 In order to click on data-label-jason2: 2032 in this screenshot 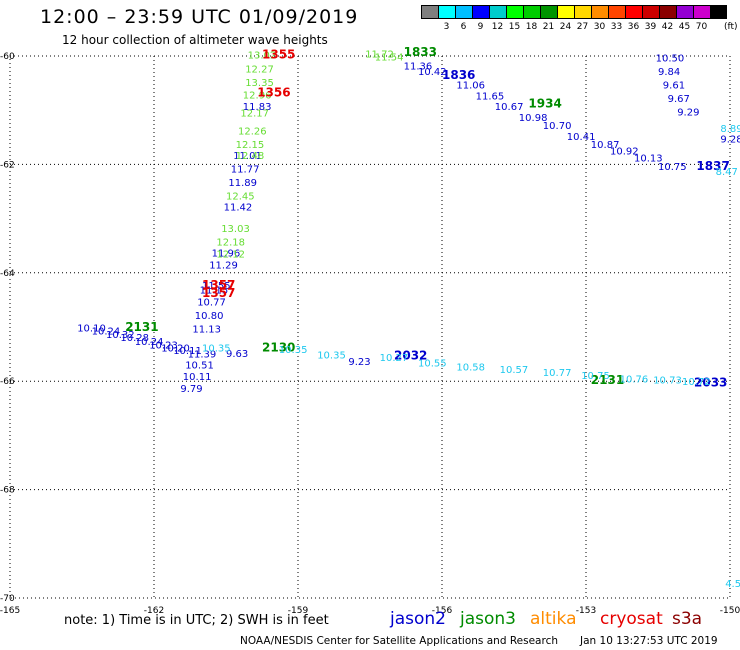, I will do `click(410, 356)`.